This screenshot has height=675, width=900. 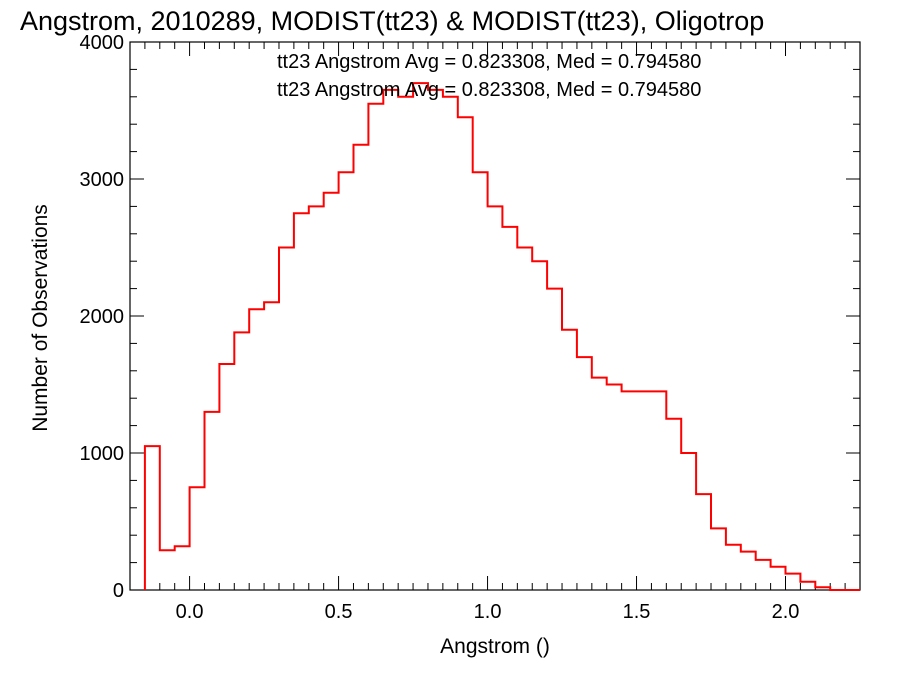 What do you see at coordinates (339, 612) in the screenshot?
I see `x-tick-label: 0.5` at bounding box center [339, 612].